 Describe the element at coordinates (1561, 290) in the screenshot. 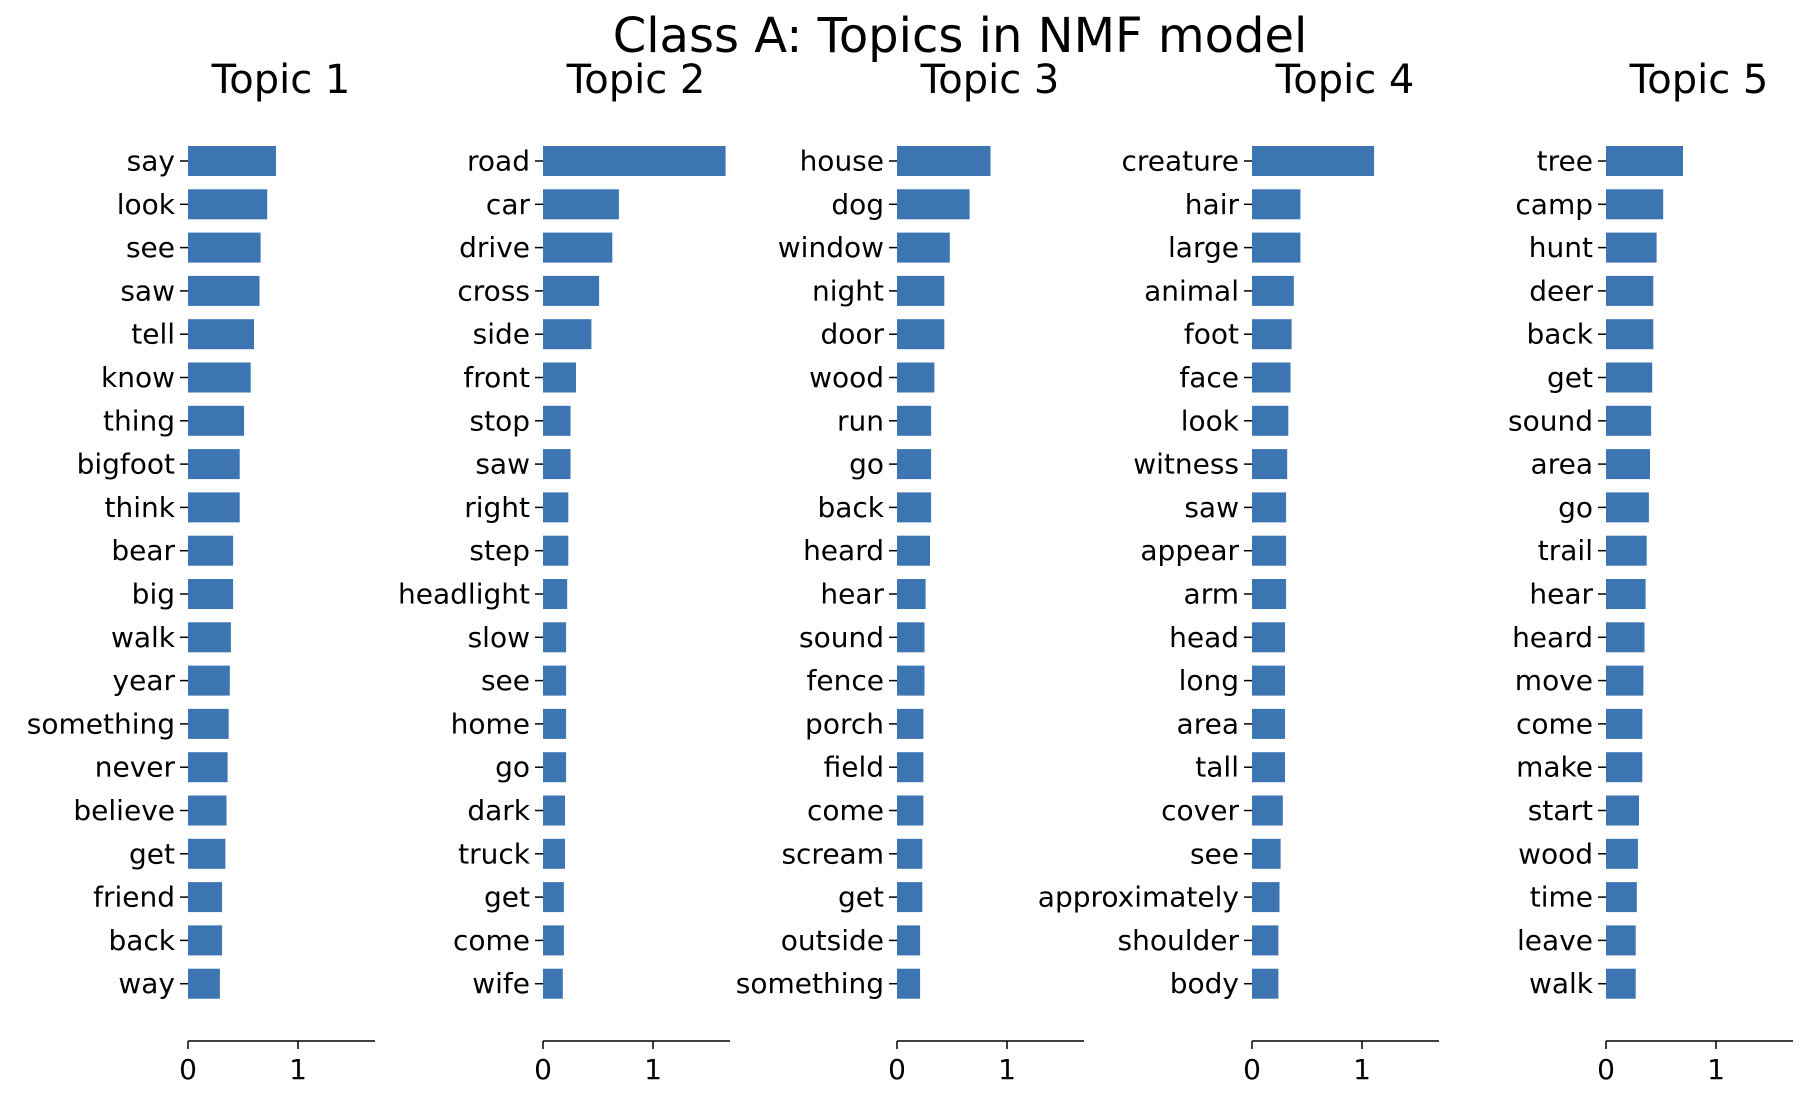

I see `word-label: deer` at that location.